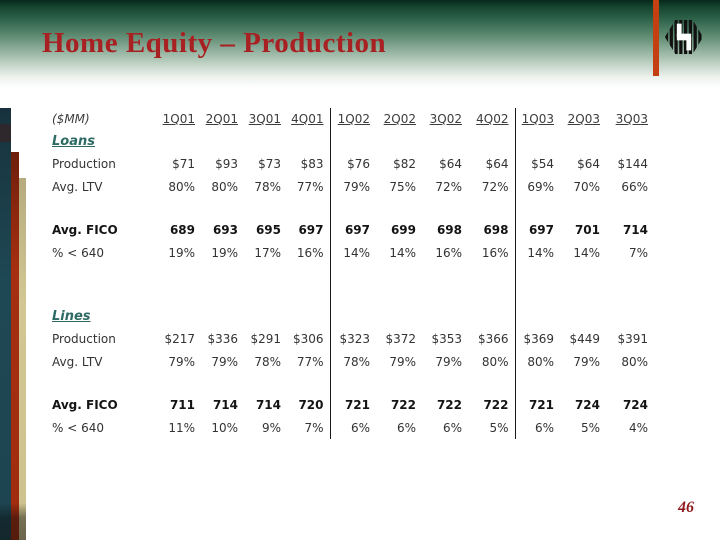 The image size is (720, 540). What do you see at coordinates (269, 163) in the screenshot?
I see `value-cell: $73` at bounding box center [269, 163].